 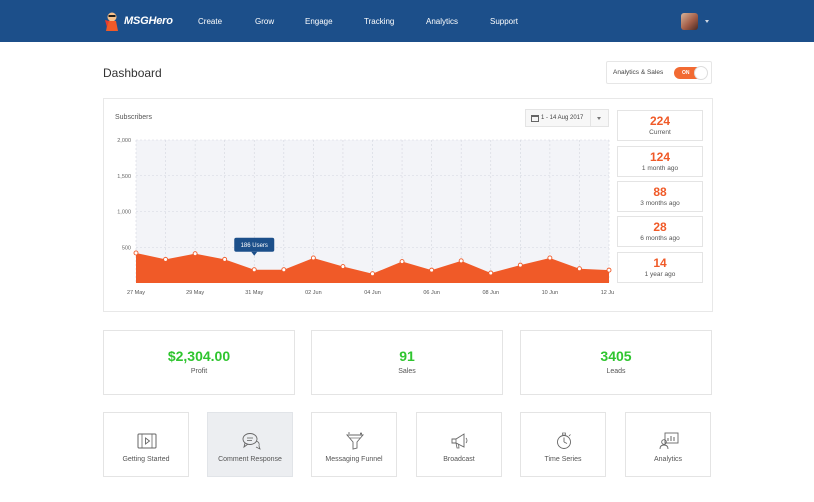 I want to click on date-range-value: 1 - 14 Aug 2017, so click(x=562, y=118).